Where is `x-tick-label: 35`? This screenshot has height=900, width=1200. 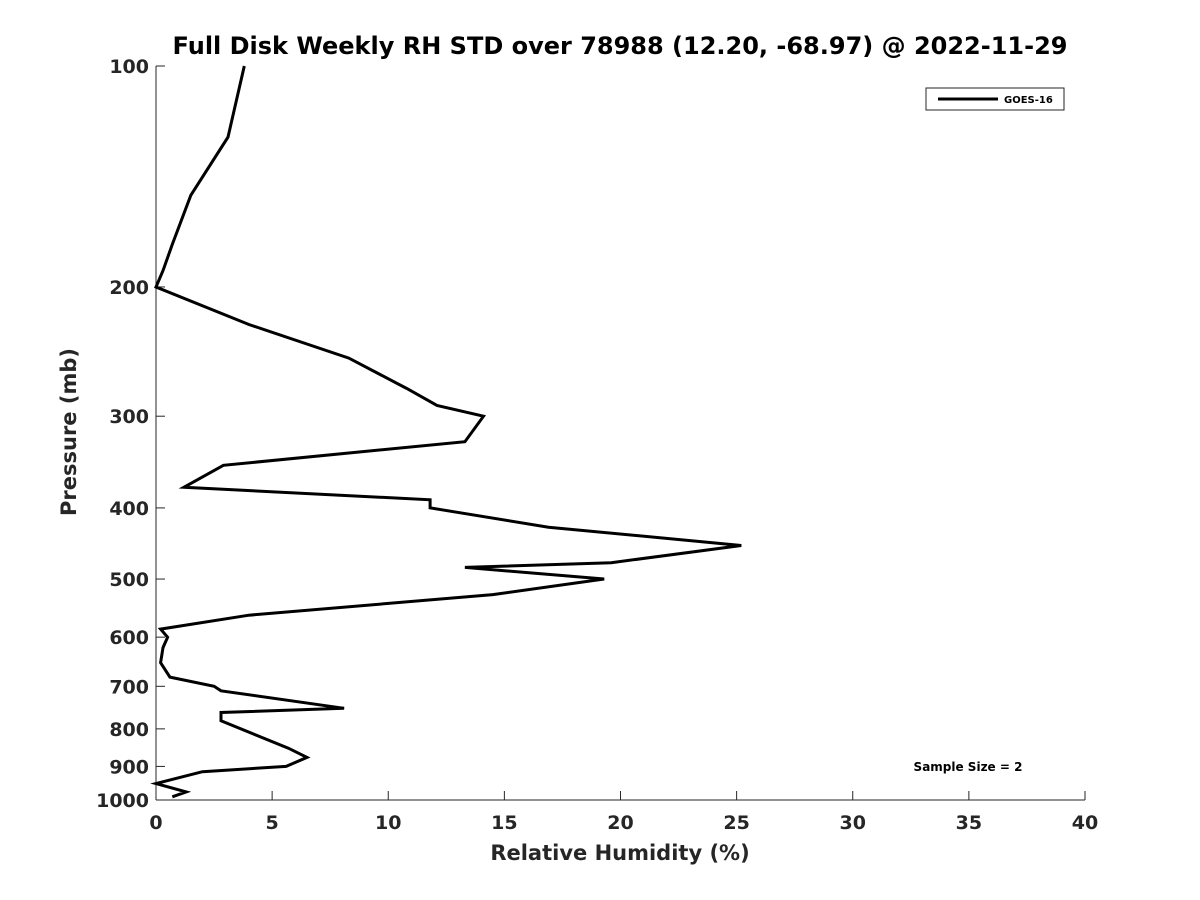 x-tick-label: 35 is located at coordinates (969, 823).